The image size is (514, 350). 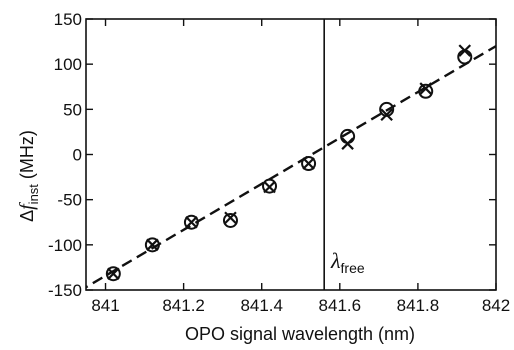 I want to click on y-tick-label: -150, so click(x=65, y=290).